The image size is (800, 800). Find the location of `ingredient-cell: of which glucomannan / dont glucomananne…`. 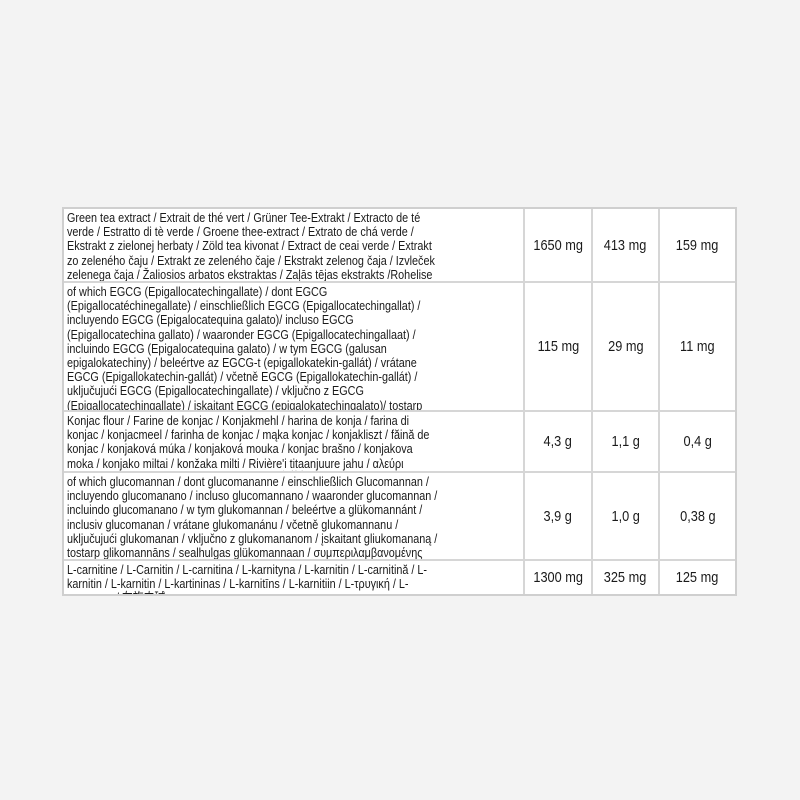

ingredient-cell: of which glucomannan / dont glucomananne… is located at coordinates (293, 516).